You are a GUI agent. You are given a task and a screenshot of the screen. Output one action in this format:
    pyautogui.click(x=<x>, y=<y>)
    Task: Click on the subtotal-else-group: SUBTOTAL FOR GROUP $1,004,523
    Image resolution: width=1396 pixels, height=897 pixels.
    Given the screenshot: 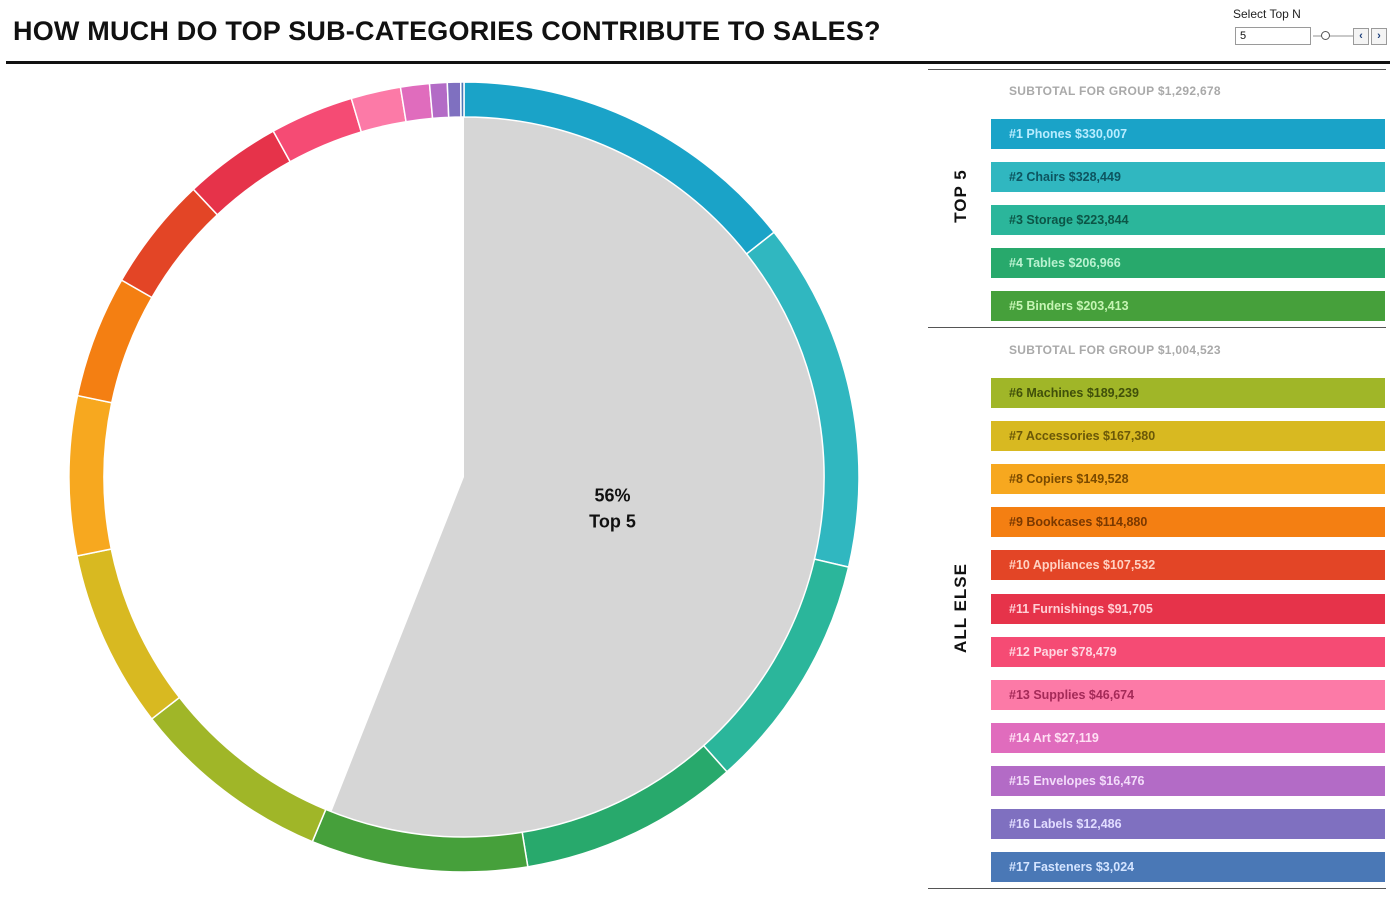 What is the action you would take?
    pyautogui.click(x=1115, y=350)
    